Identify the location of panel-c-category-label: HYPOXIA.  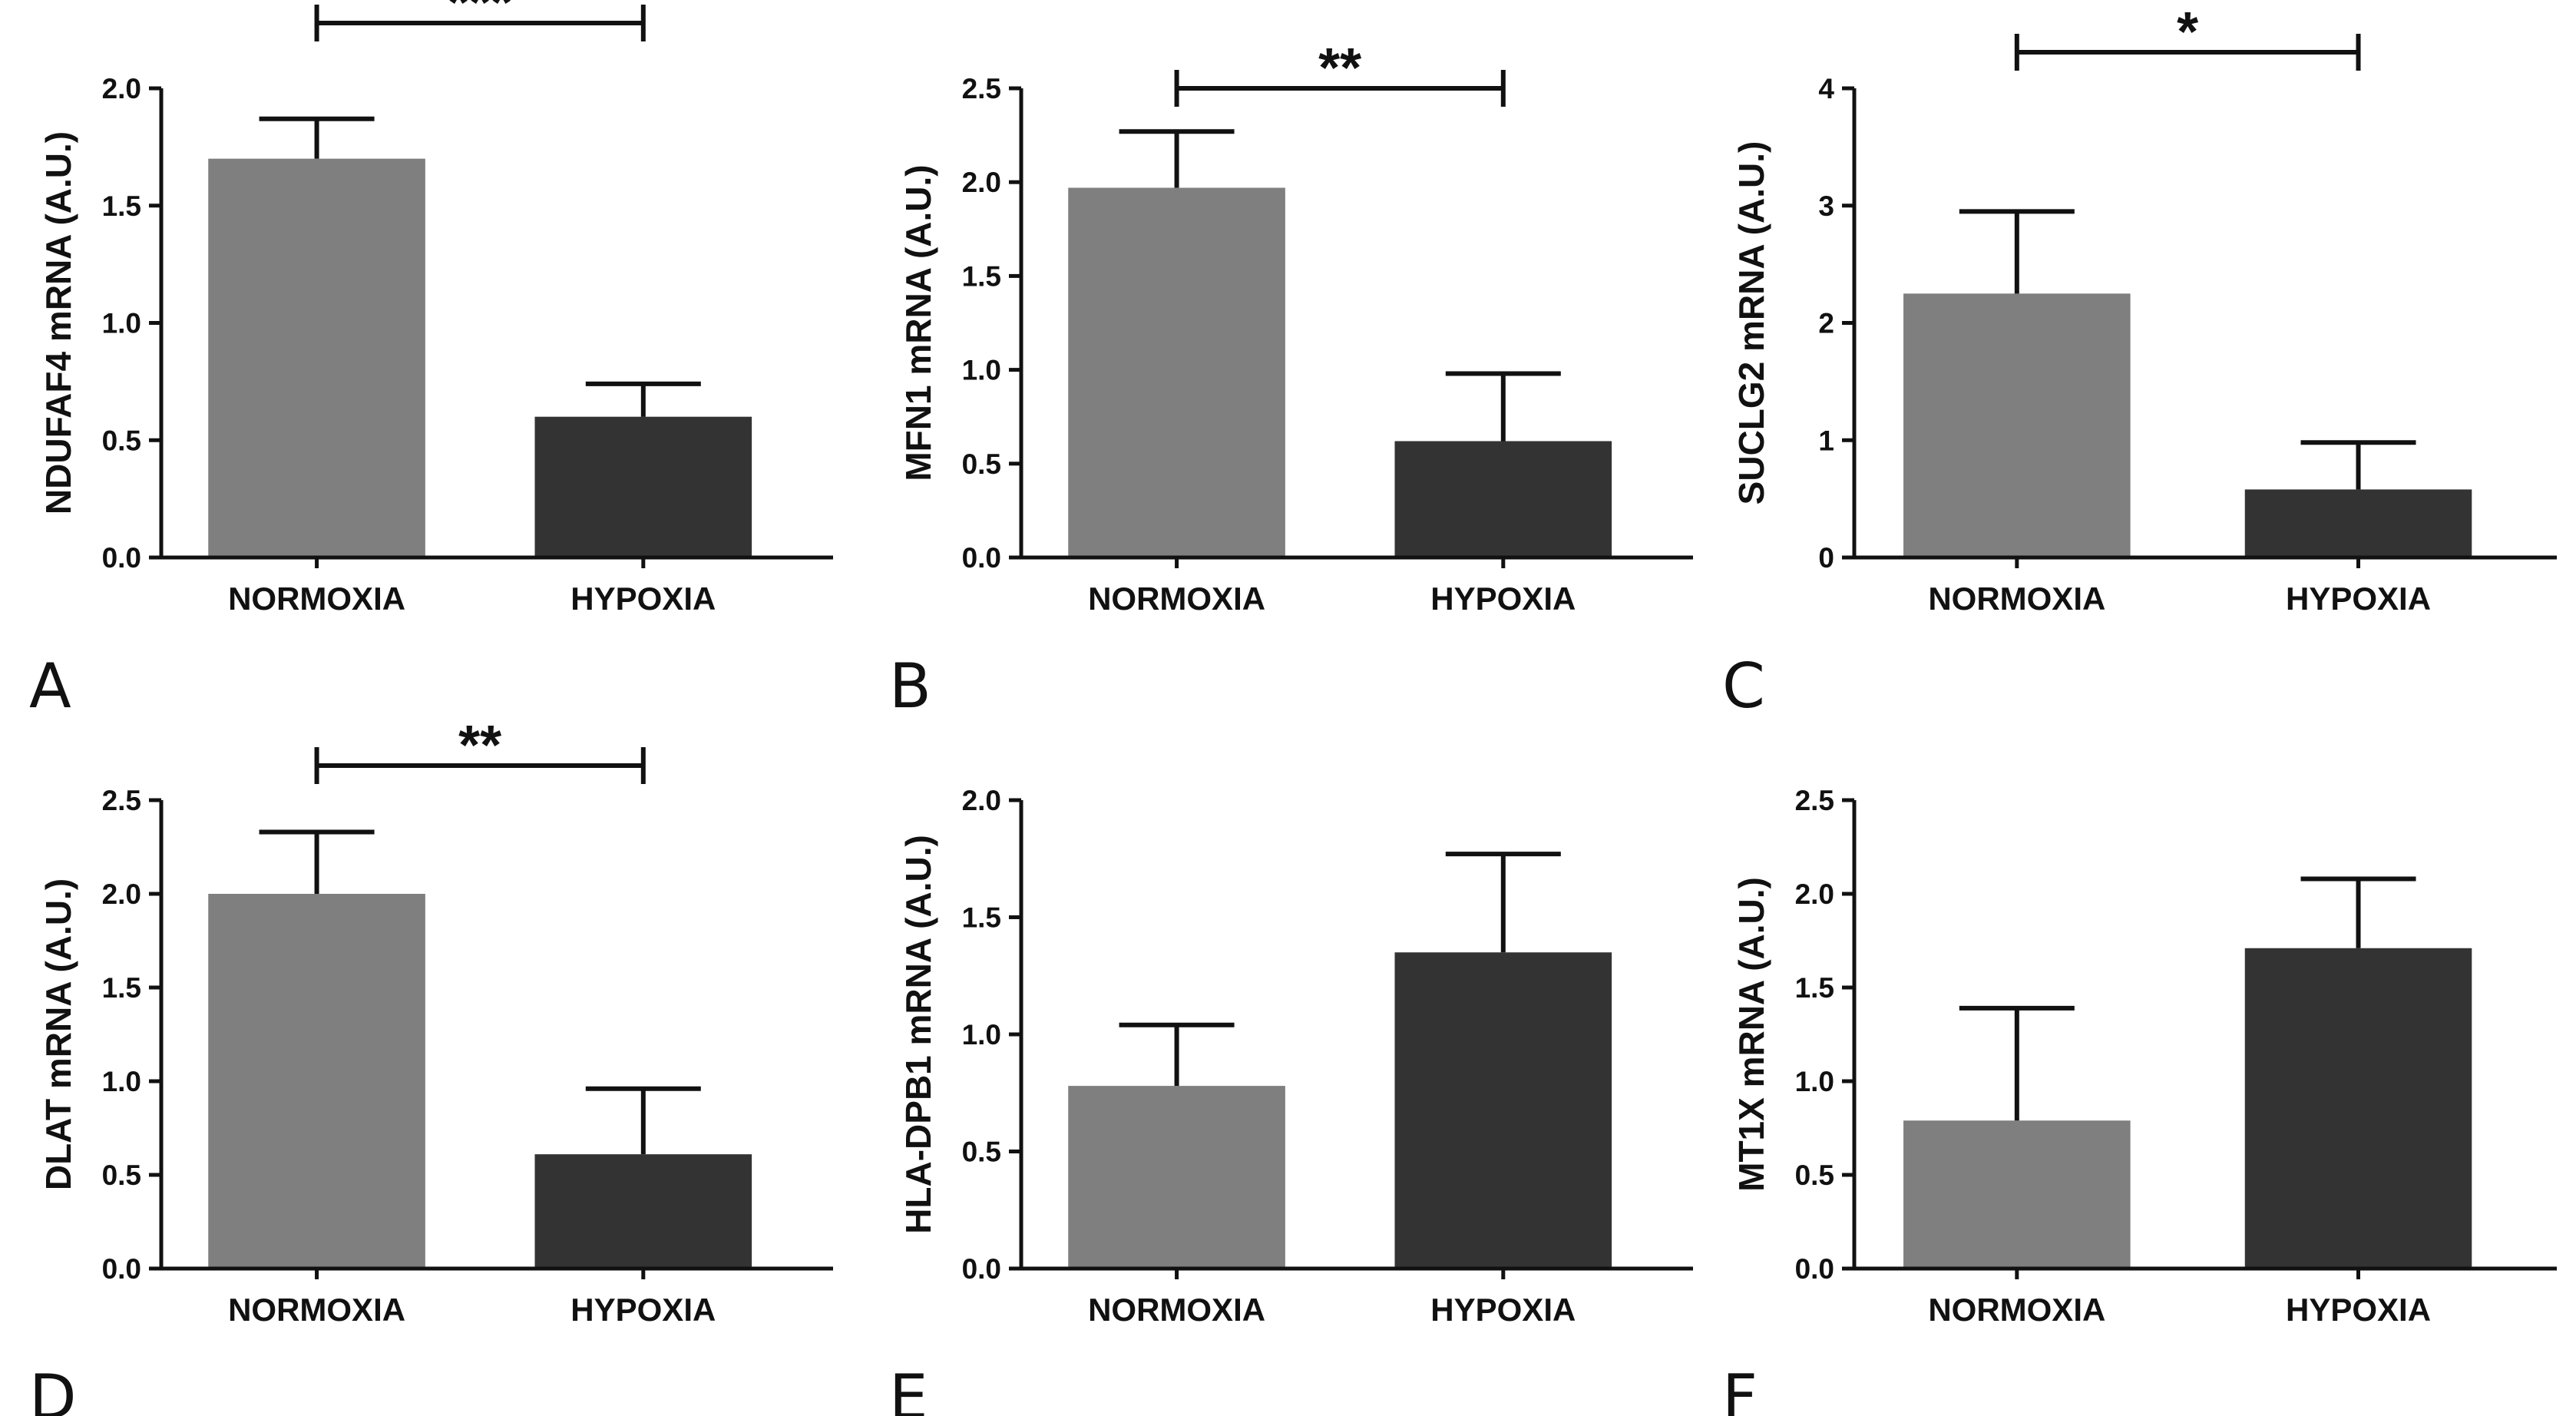
(2358, 599).